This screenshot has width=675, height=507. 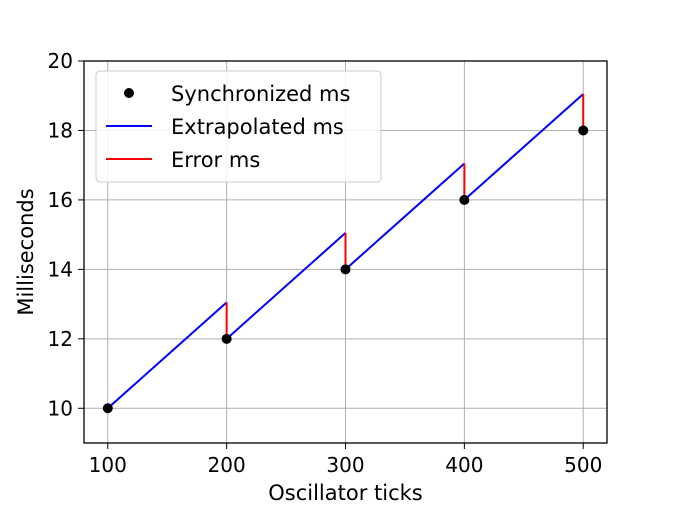 I want to click on x-axis-label: Oscillator ticks, so click(x=345, y=493).